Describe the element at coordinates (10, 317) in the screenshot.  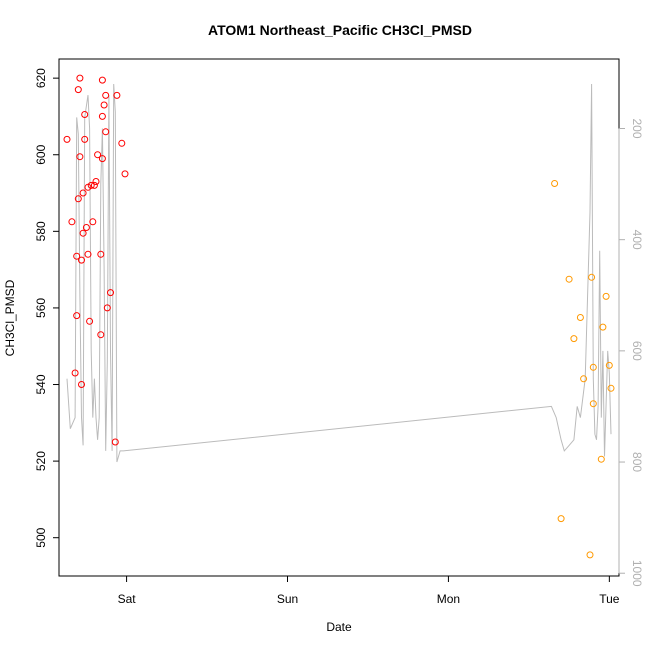
I see `y-axis-label: CH3Cl_PMSD` at that location.